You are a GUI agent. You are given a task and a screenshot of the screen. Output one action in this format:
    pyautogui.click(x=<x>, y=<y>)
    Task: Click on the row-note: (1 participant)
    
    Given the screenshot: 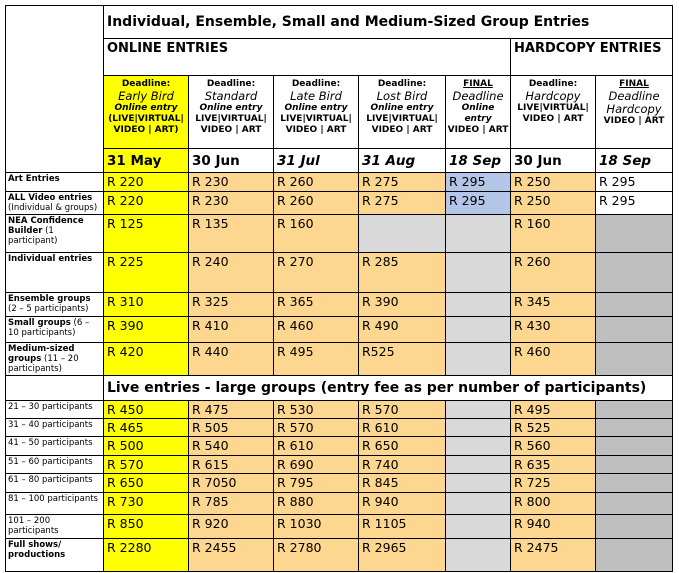 What is the action you would take?
    pyautogui.click(x=33, y=236)
    